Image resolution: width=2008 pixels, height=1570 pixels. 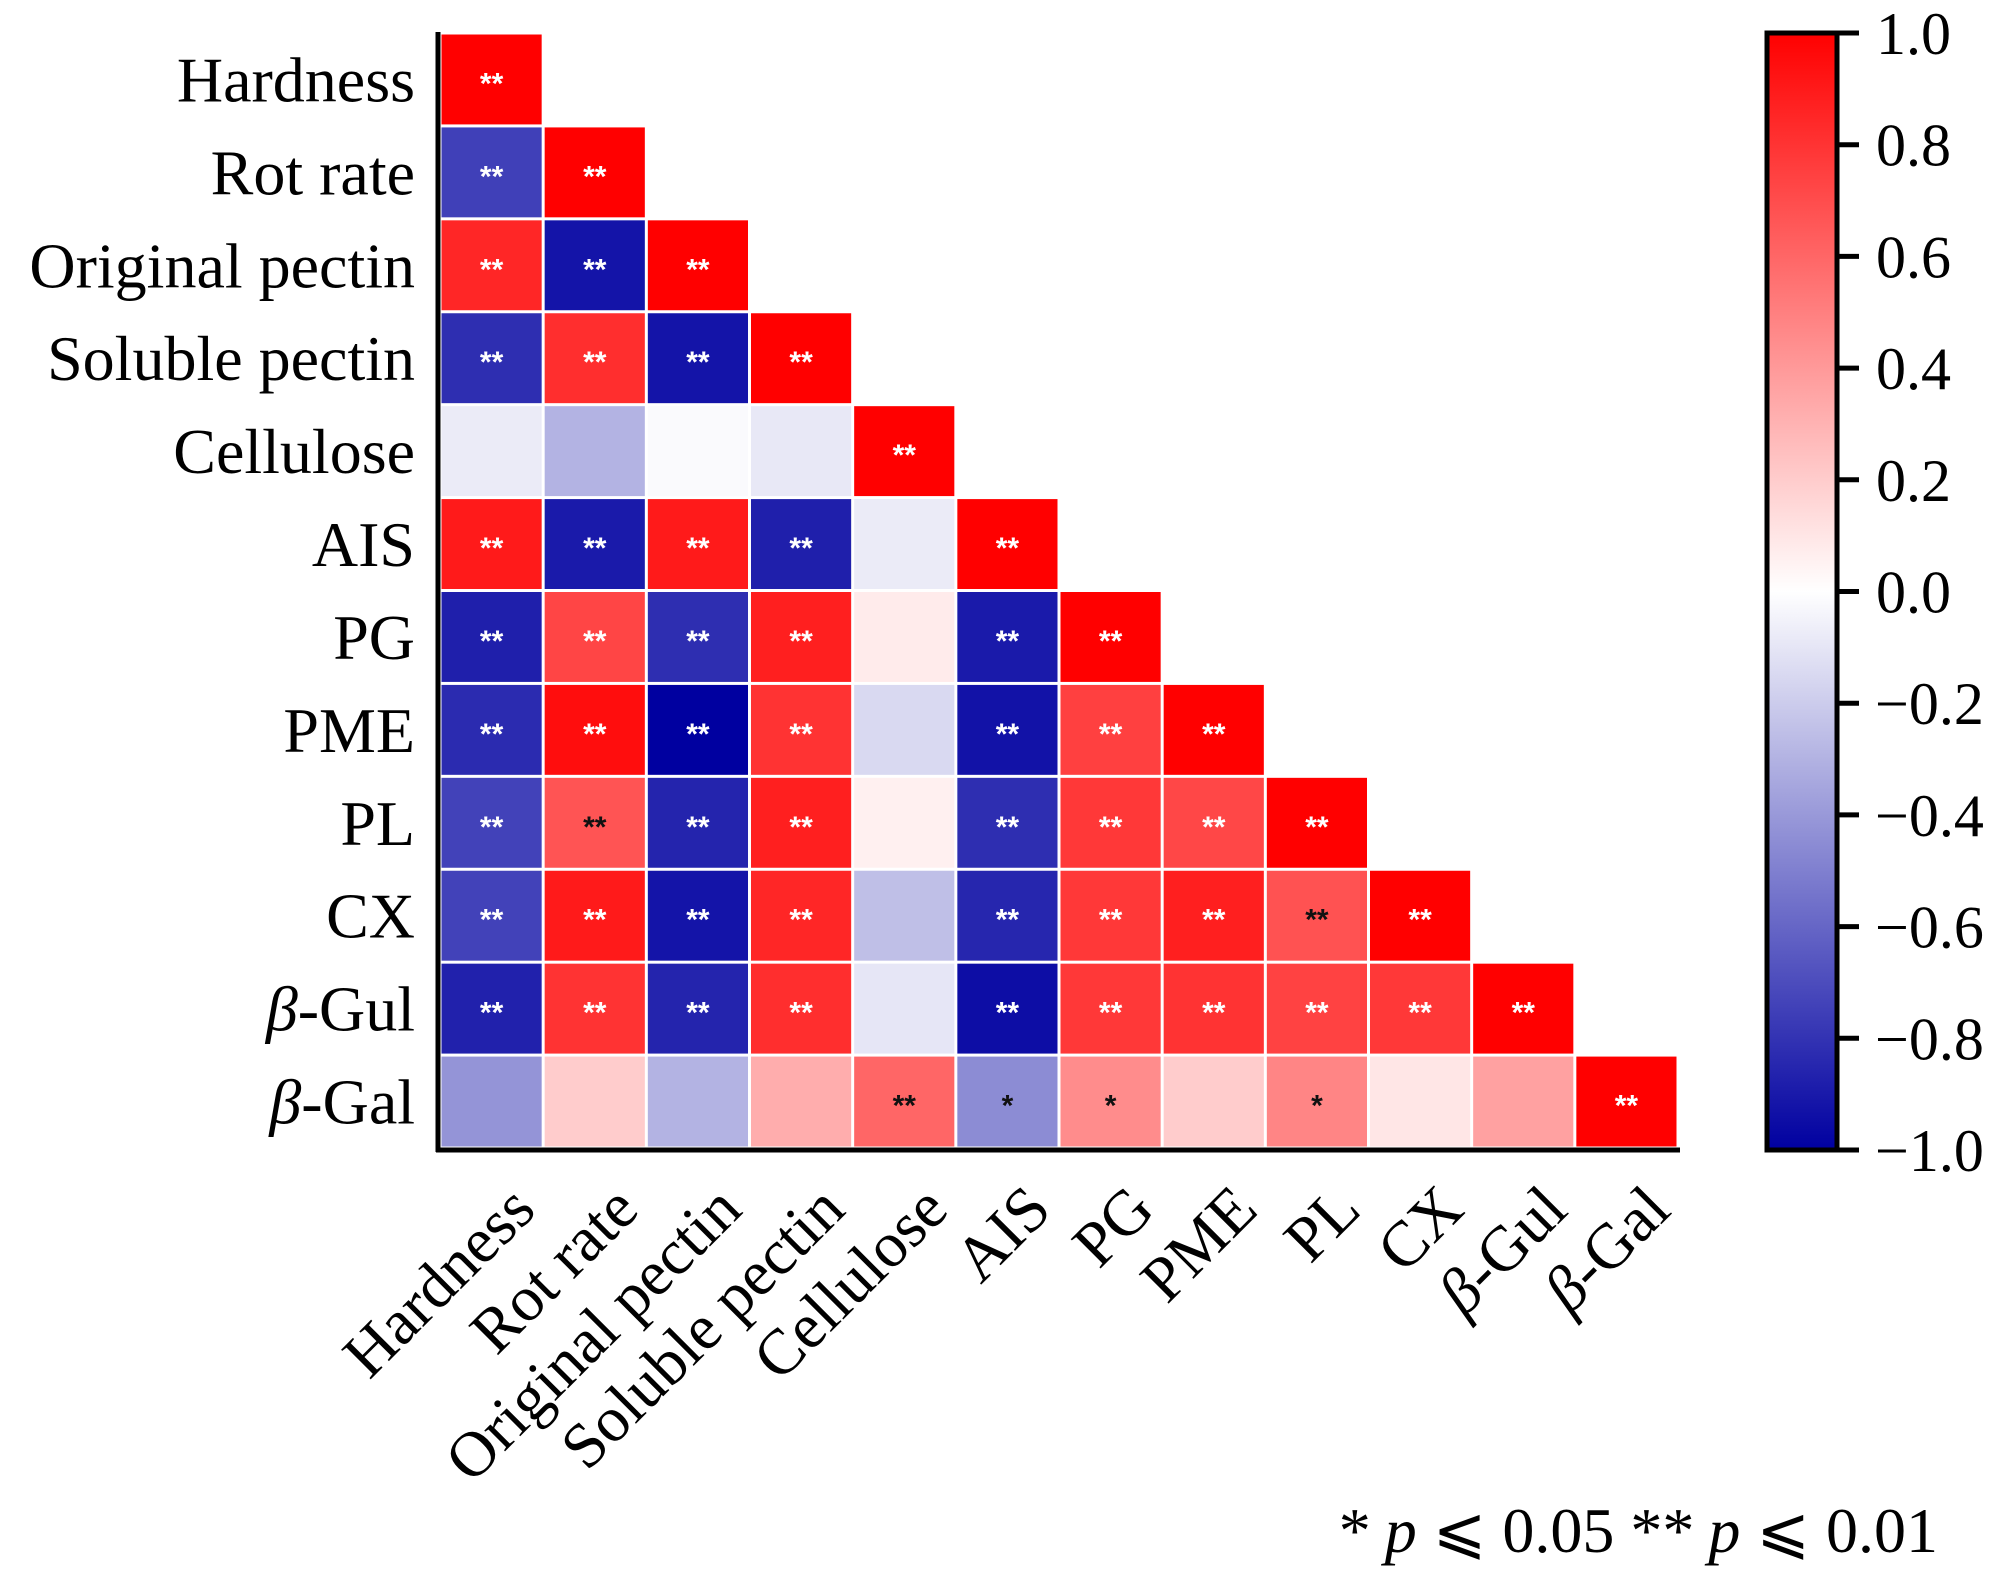 What do you see at coordinates (370, 916) in the screenshot?
I see `y-label-9: CX` at bounding box center [370, 916].